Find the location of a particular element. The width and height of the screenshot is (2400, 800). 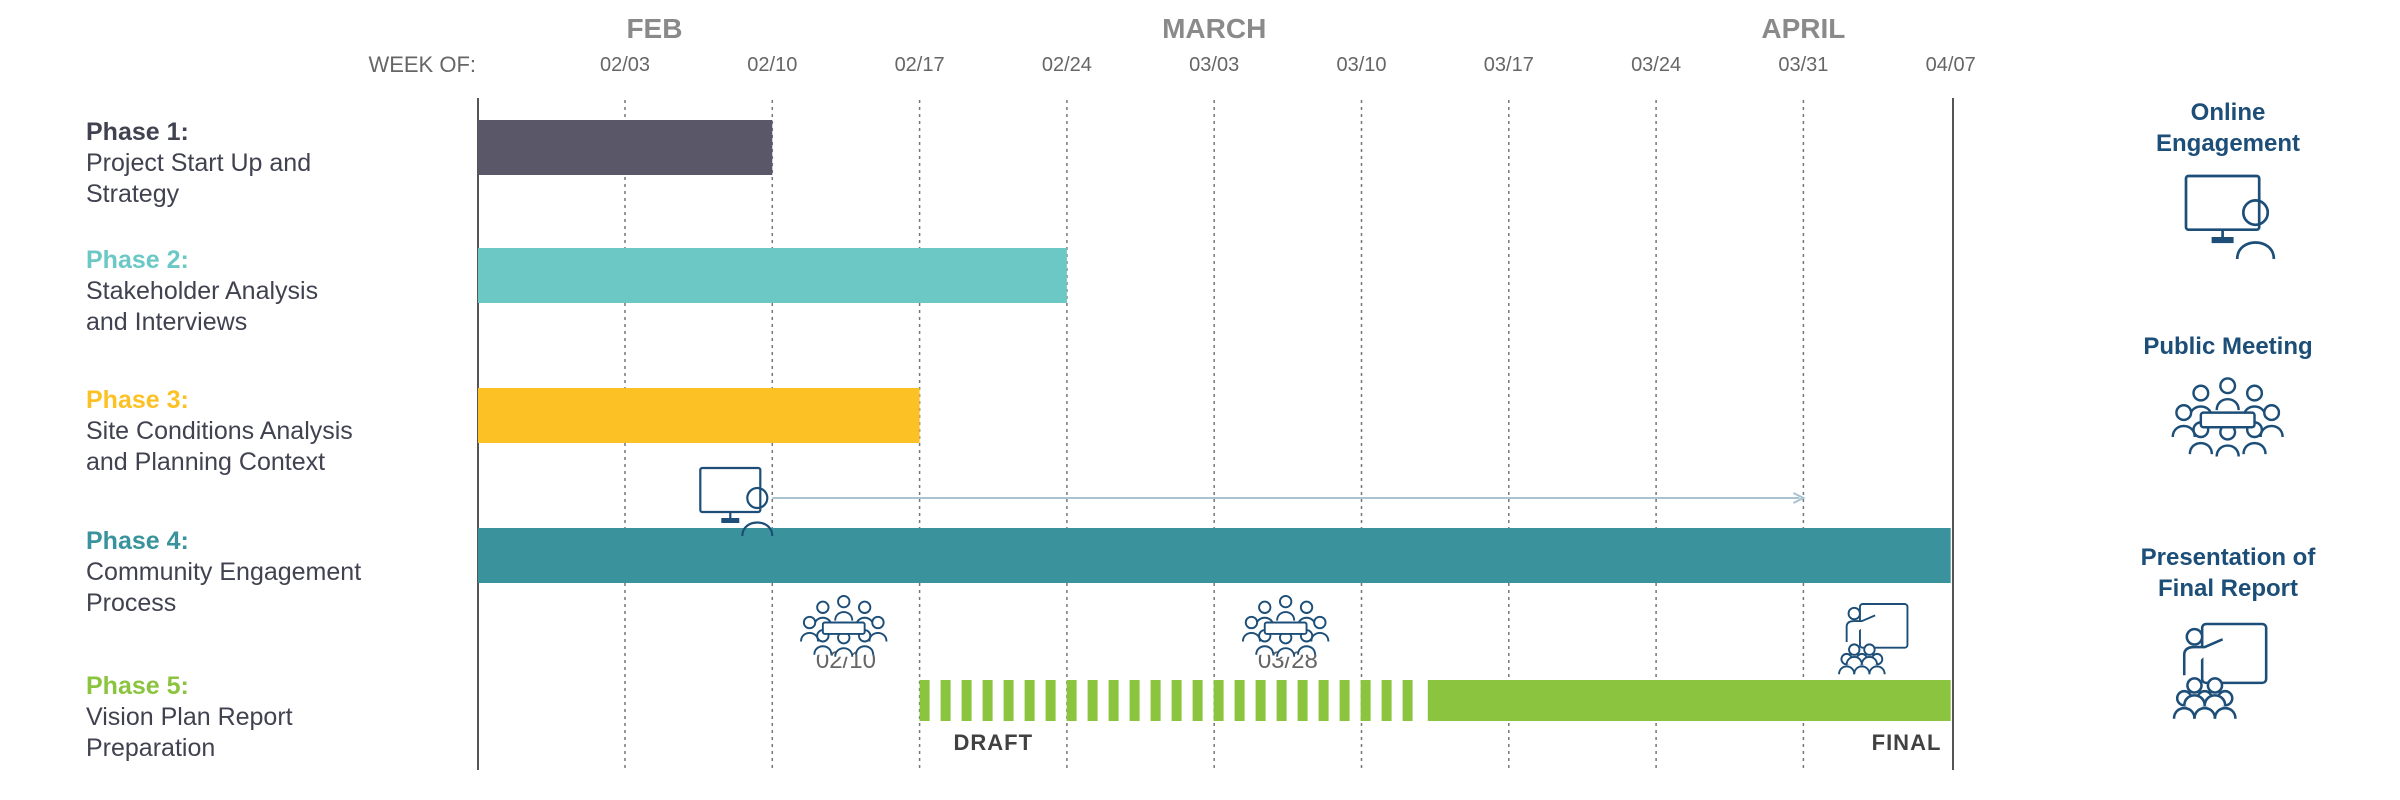

week-tick-label: 02/17 is located at coordinates (920, 65).